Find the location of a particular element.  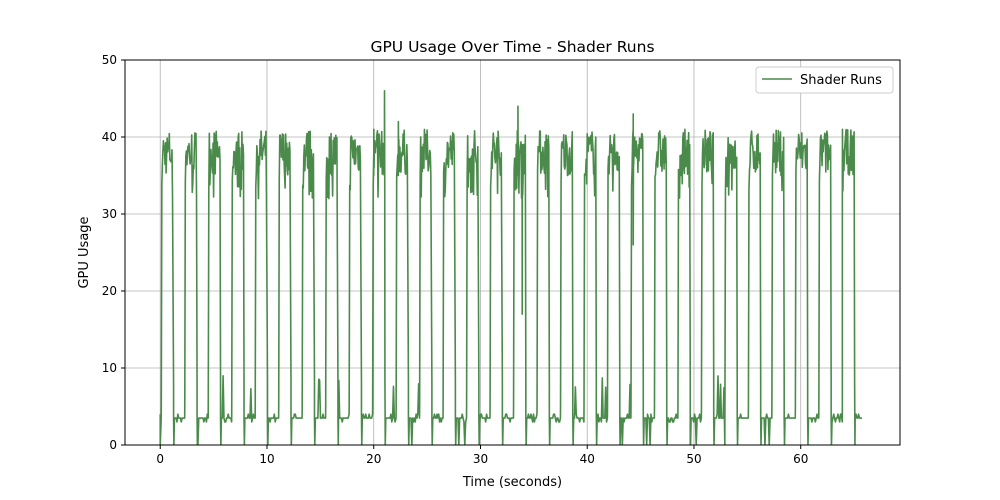

legend-label-shader-runs: Shader Runs is located at coordinates (841, 80).